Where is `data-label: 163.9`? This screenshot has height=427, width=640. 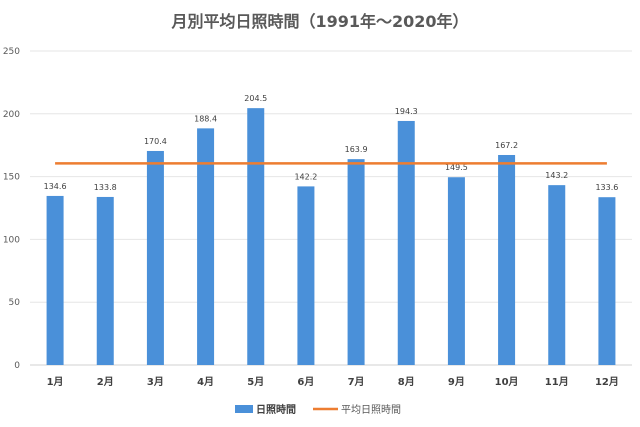 data-label: 163.9 is located at coordinates (356, 149).